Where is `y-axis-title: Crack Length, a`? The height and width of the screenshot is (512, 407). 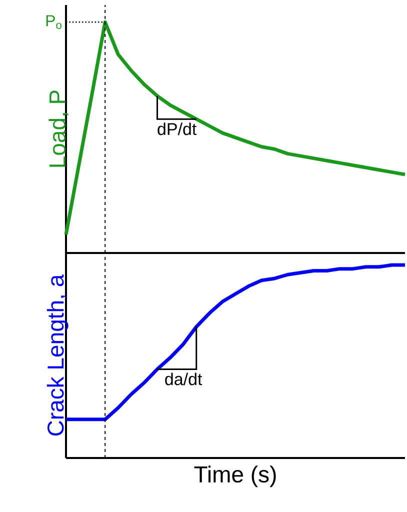 y-axis-title: Crack Length, a is located at coordinates (57, 355).